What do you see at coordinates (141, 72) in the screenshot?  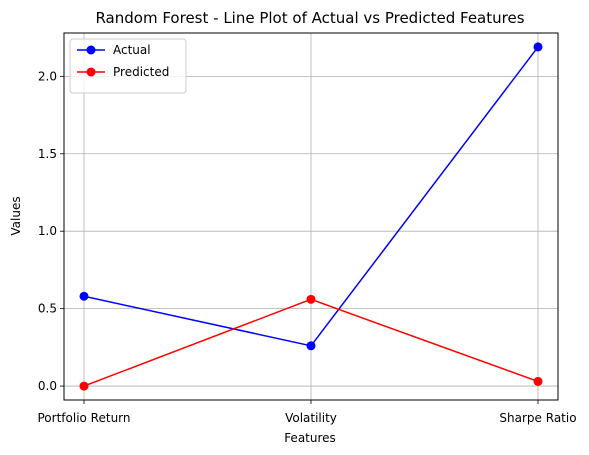 I see `legend-label: Predicted` at bounding box center [141, 72].